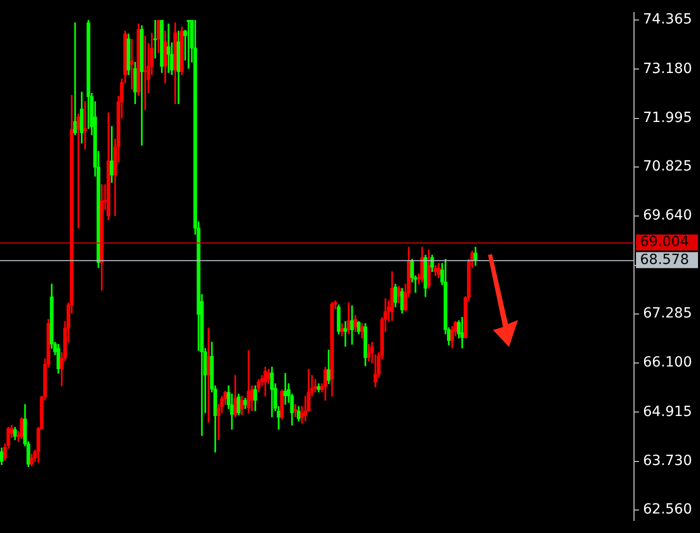 This screenshot has width=700, height=533. What do you see at coordinates (667, 362) in the screenshot?
I see `y-tick-label: 66.100` at bounding box center [667, 362].